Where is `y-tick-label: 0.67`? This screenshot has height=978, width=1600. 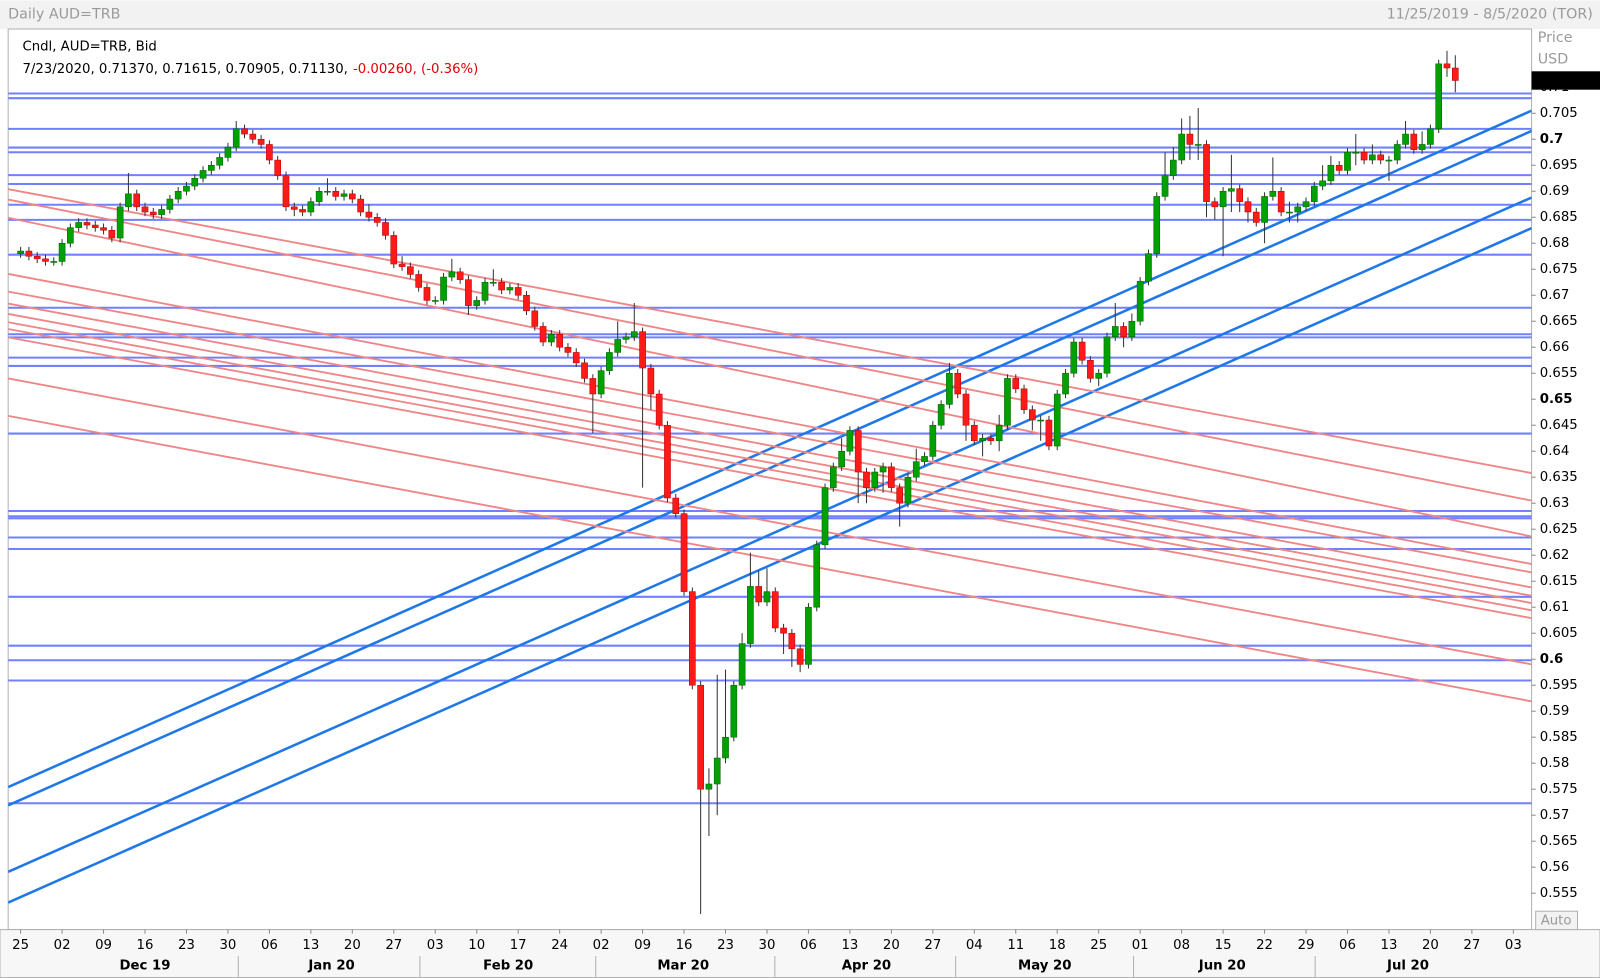
y-tick-label: 0.67 is located at coordinates (1555, 295).